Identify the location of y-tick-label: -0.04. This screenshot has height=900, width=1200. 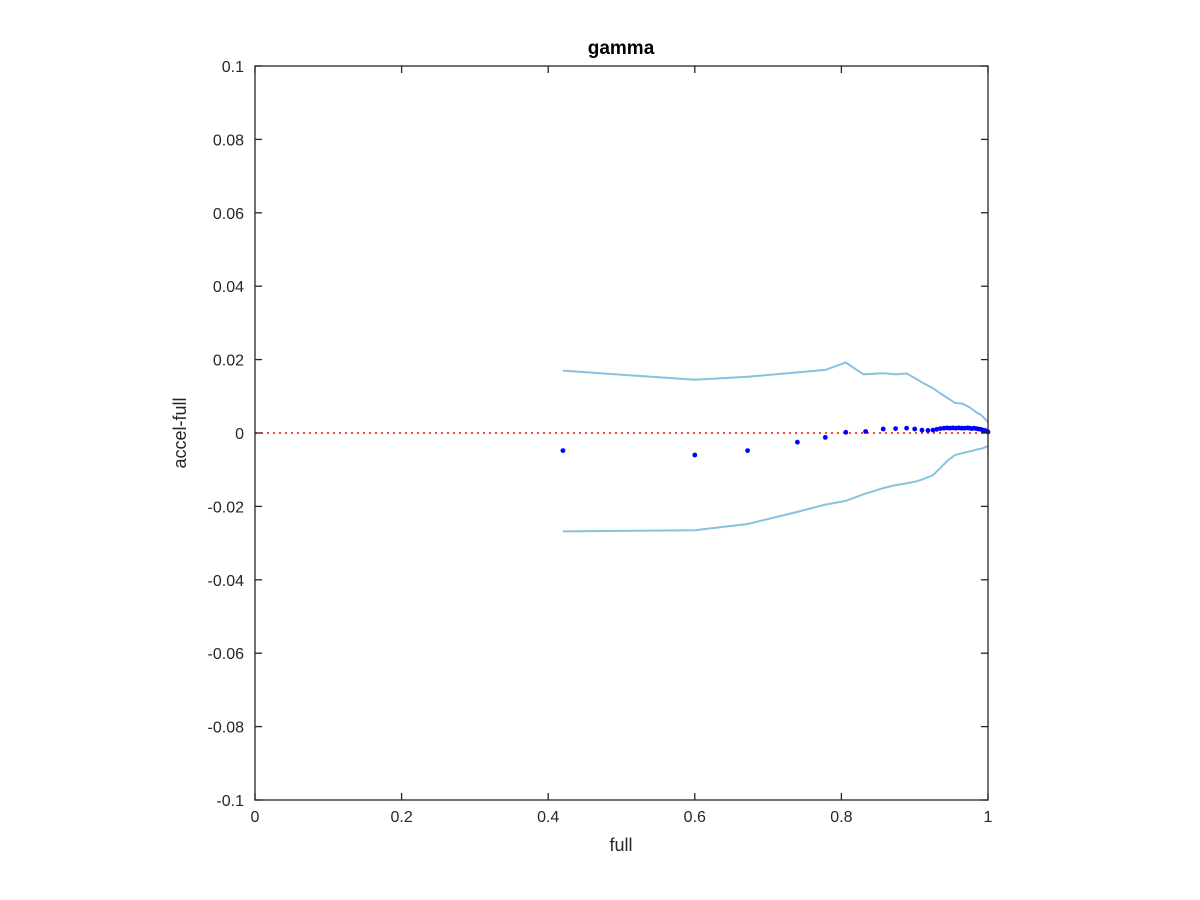
(226, 581).